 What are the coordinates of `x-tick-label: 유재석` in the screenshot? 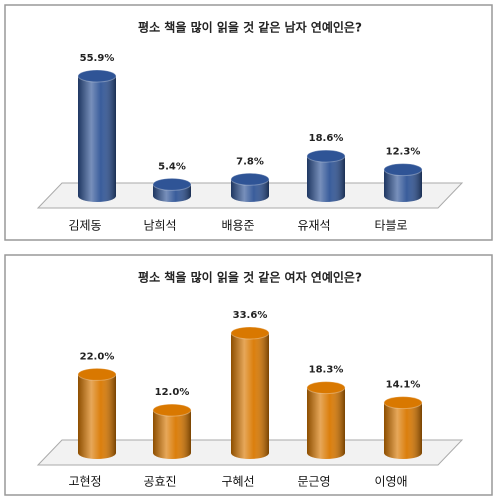 It's located at (313, 226).